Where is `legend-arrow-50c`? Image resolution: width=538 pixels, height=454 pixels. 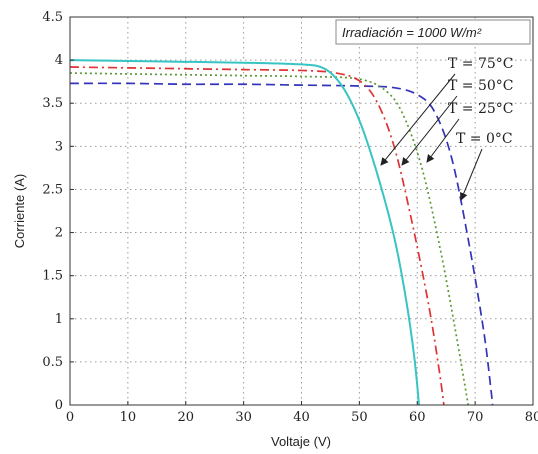 legend-arrow-50c is located at coordinates (429, 130).